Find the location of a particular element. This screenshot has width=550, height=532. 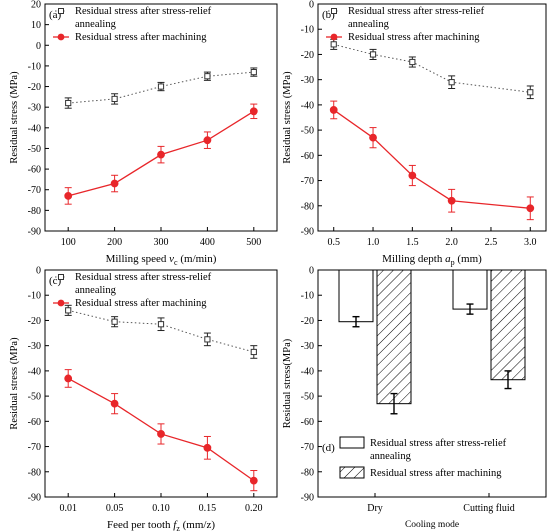

bar-machining is located at coordinates (508, 325).